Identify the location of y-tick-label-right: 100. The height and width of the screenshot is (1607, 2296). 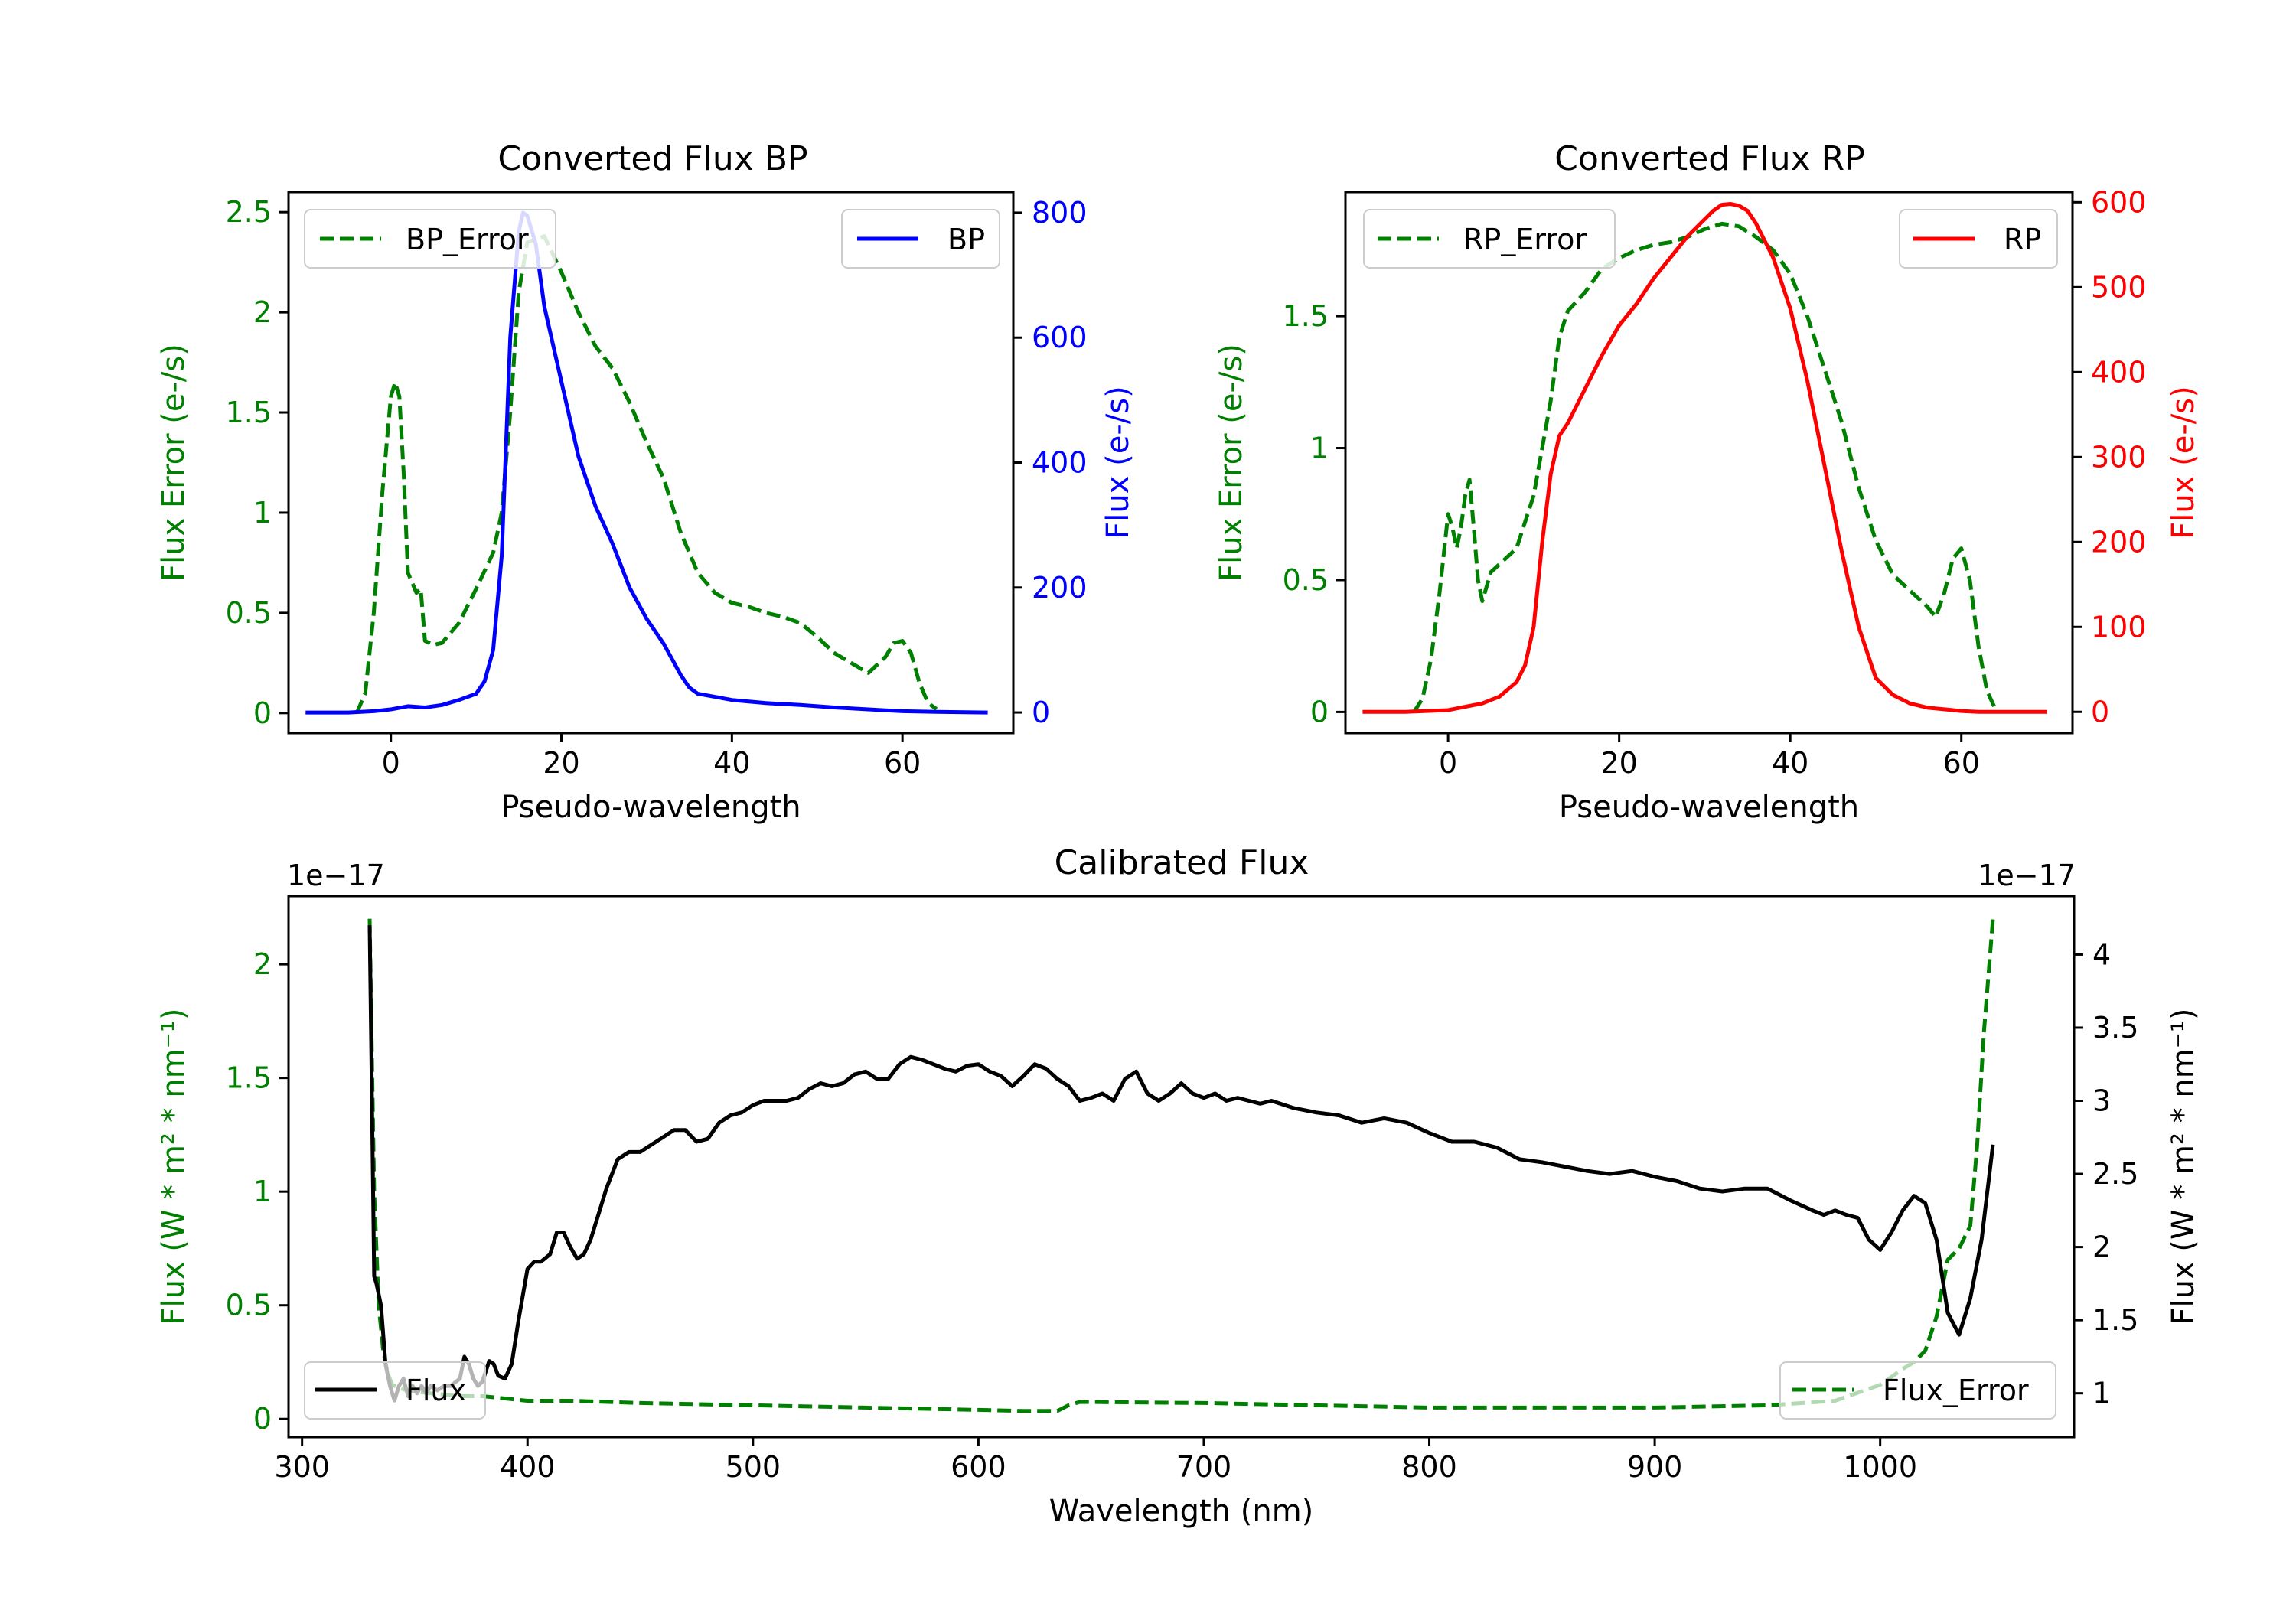
(2119, 627).